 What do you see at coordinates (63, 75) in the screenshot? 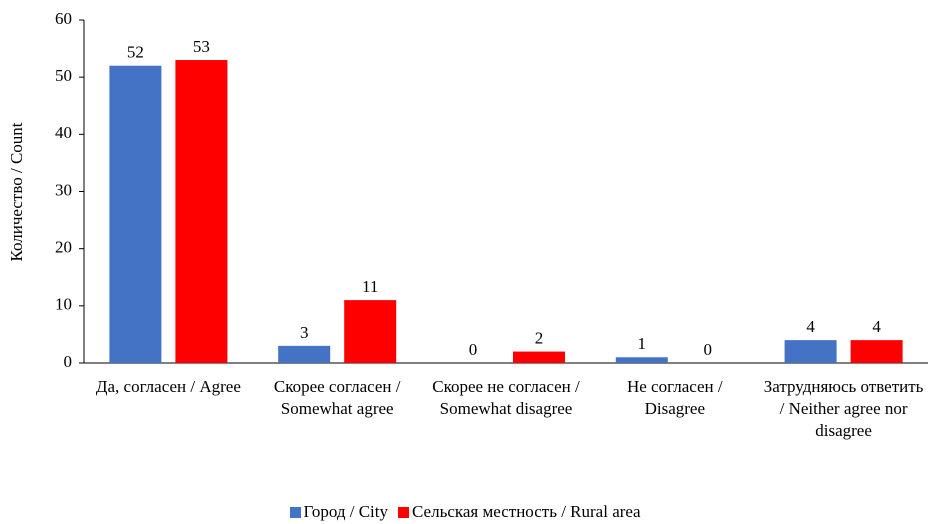
I see `y-tick-label: 50` at bounding box center [63, 75].